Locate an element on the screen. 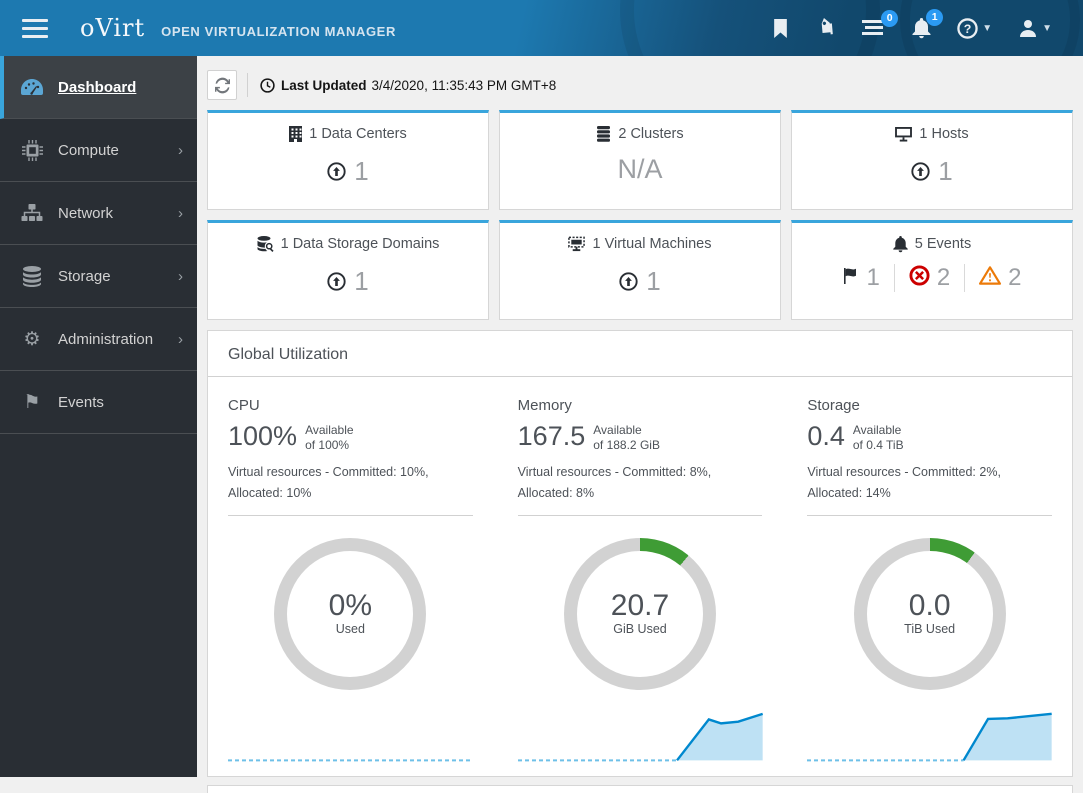 This screenshot has height=793, width=1083. sidebar-item-storage: Storage › is located at coordinates (98, 276).